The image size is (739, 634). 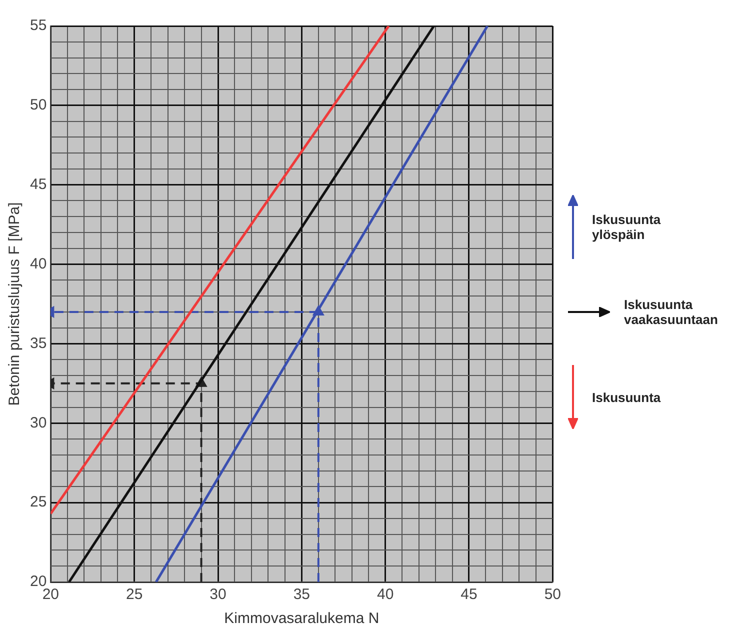 I want to click on legend-label: Iskusuunta vaakasuuntaan, so click(x=671, y=312).